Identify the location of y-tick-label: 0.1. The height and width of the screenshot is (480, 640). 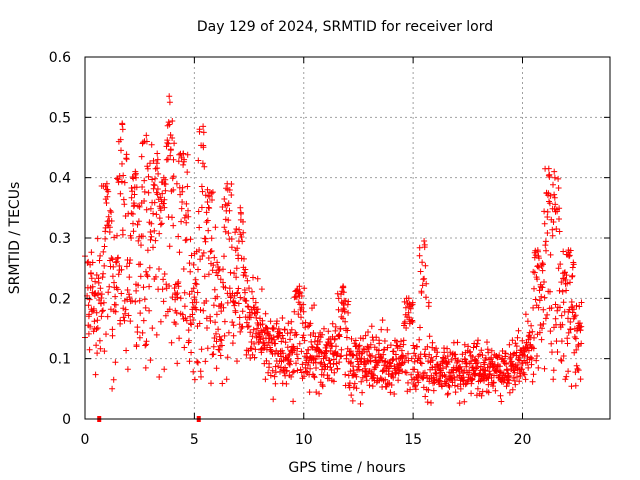
(60, 360).